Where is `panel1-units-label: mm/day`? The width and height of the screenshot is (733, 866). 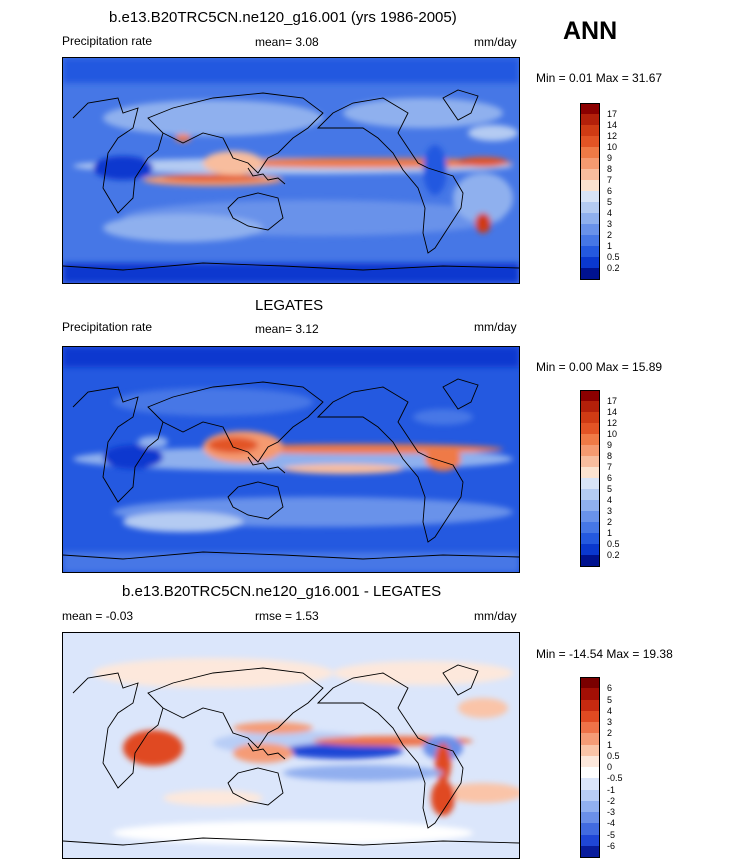 panel1-units-label: mm/day is located at coordinates (495, 42).